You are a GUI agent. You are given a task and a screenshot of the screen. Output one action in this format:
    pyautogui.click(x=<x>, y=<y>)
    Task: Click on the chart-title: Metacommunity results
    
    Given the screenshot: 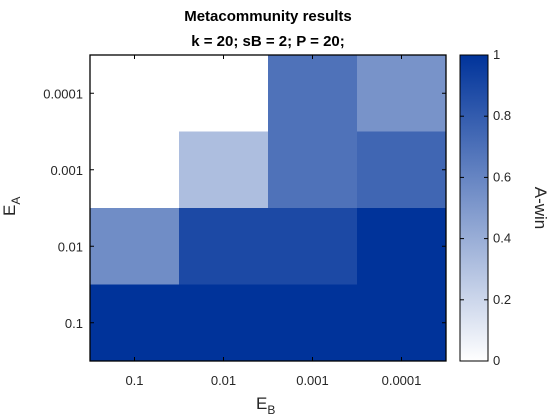 What is the action you would take?
    pyautogui.click(x=268, y=16)
    